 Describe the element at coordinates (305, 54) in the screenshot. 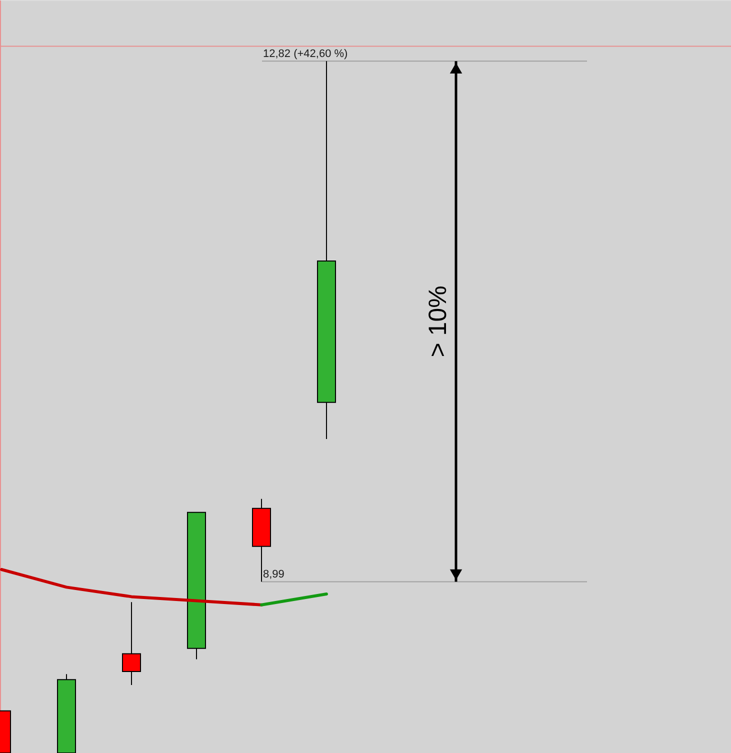

I see `ref-line-label: 12,82 (+42,60 %)` at that location.